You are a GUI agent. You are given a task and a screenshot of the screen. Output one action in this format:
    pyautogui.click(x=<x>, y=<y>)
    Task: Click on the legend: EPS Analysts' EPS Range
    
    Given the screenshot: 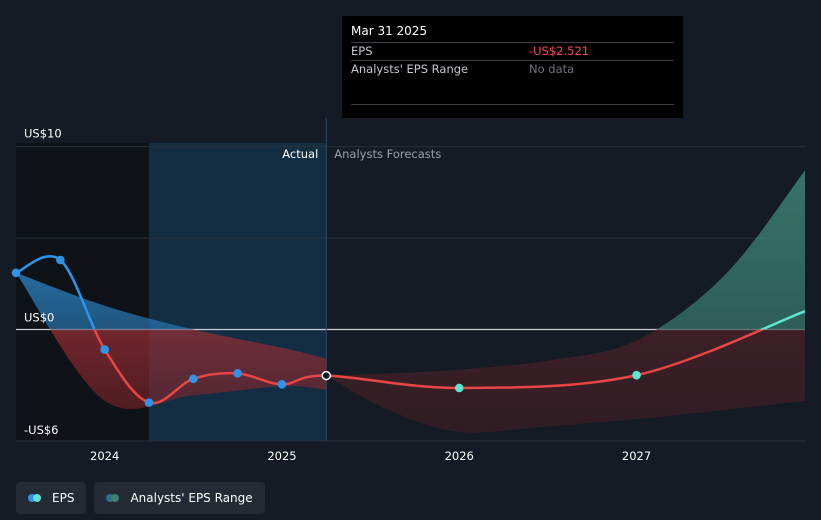 What is the action you would take?
    pyautogui.click(x=140, y=498)
    